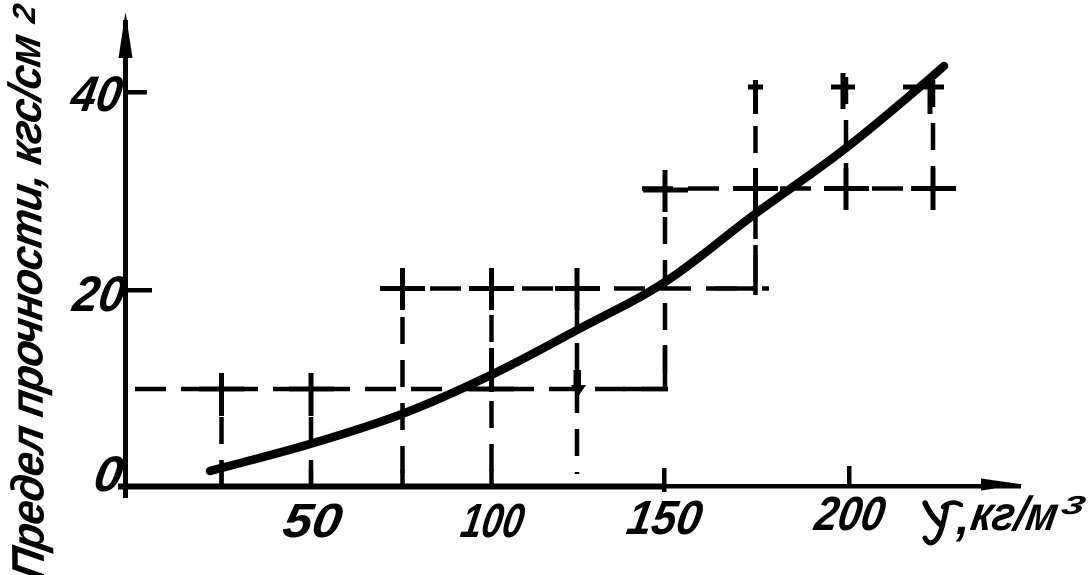 The height and width of the screenshot is (575, 1092). I want to click on svg-text: 0, so click(109, 473).